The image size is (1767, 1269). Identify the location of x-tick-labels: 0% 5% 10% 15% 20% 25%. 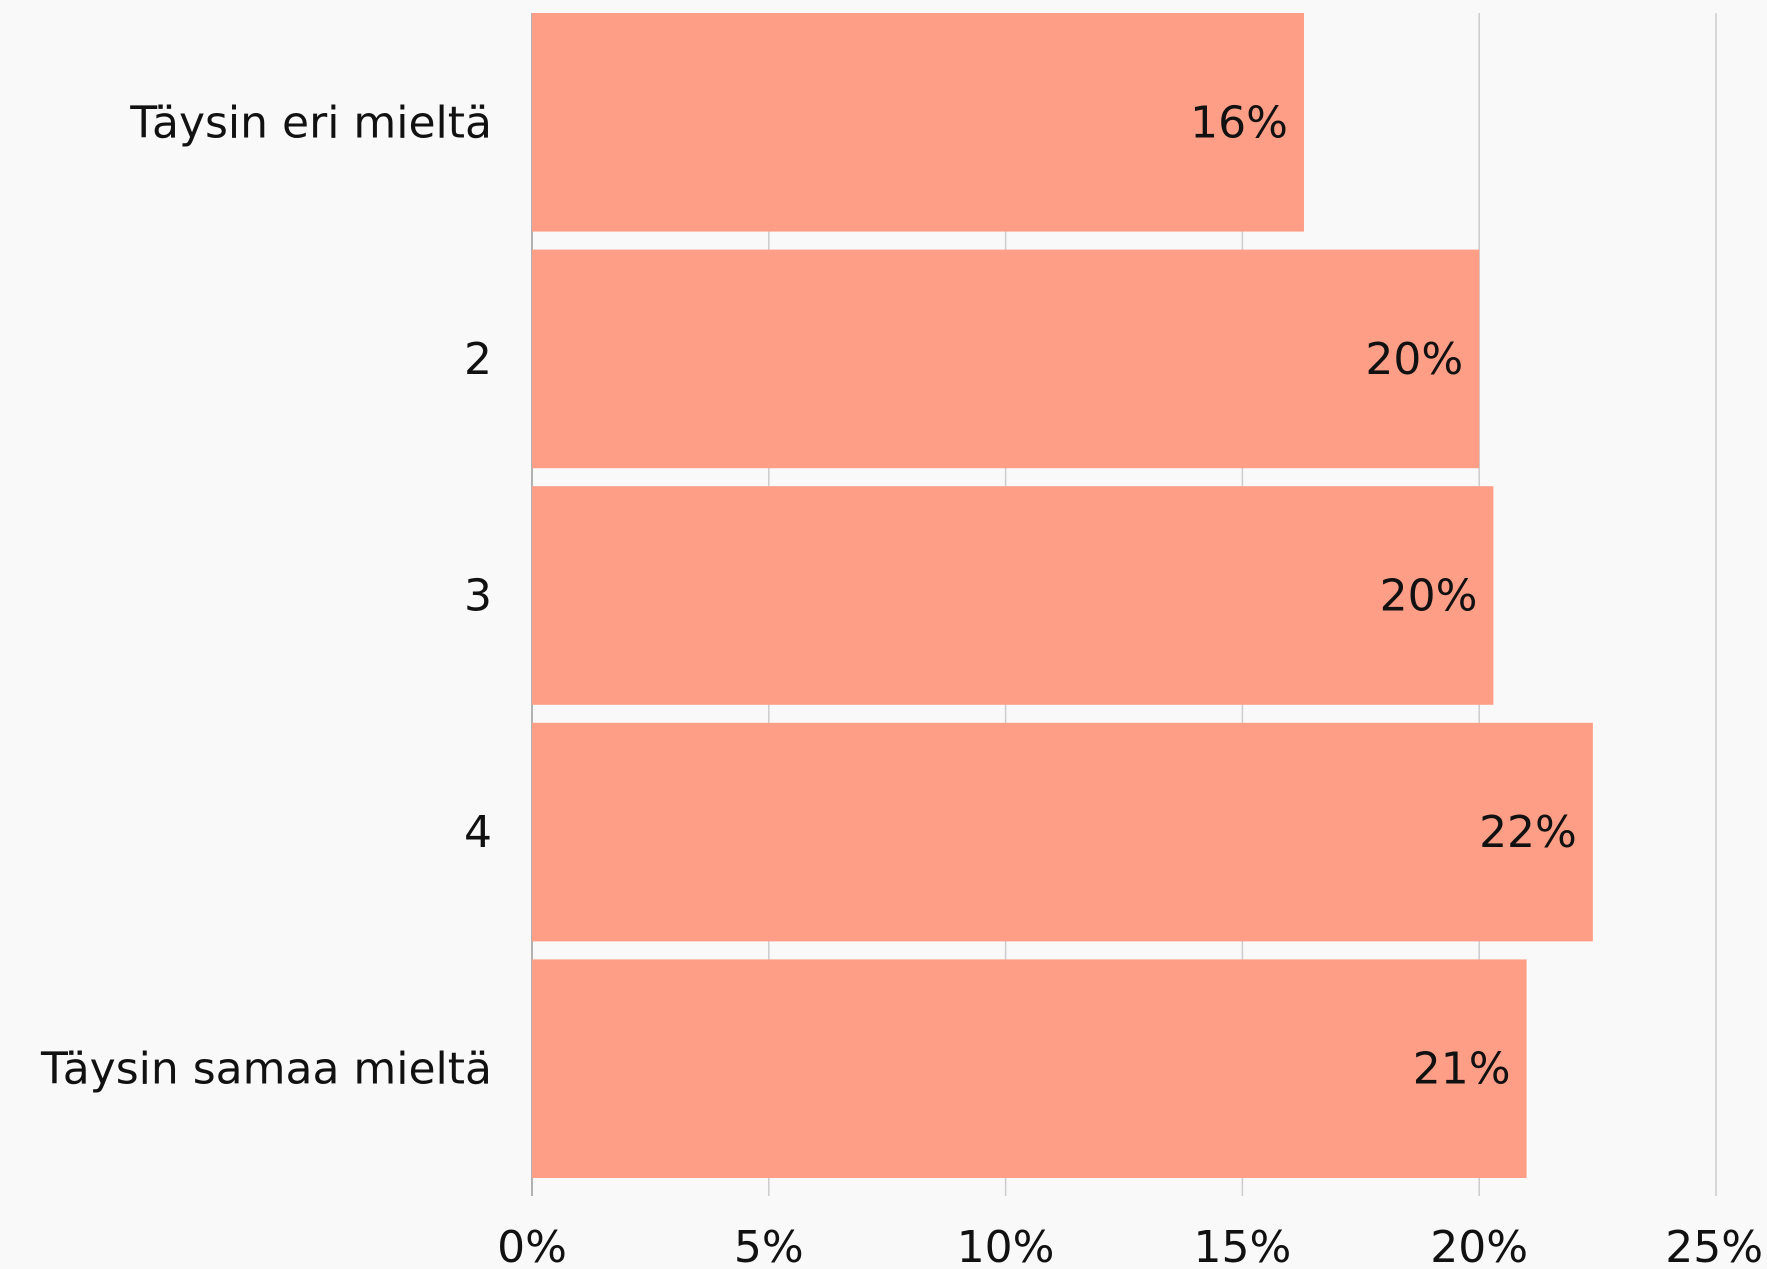
(1130, 1245).